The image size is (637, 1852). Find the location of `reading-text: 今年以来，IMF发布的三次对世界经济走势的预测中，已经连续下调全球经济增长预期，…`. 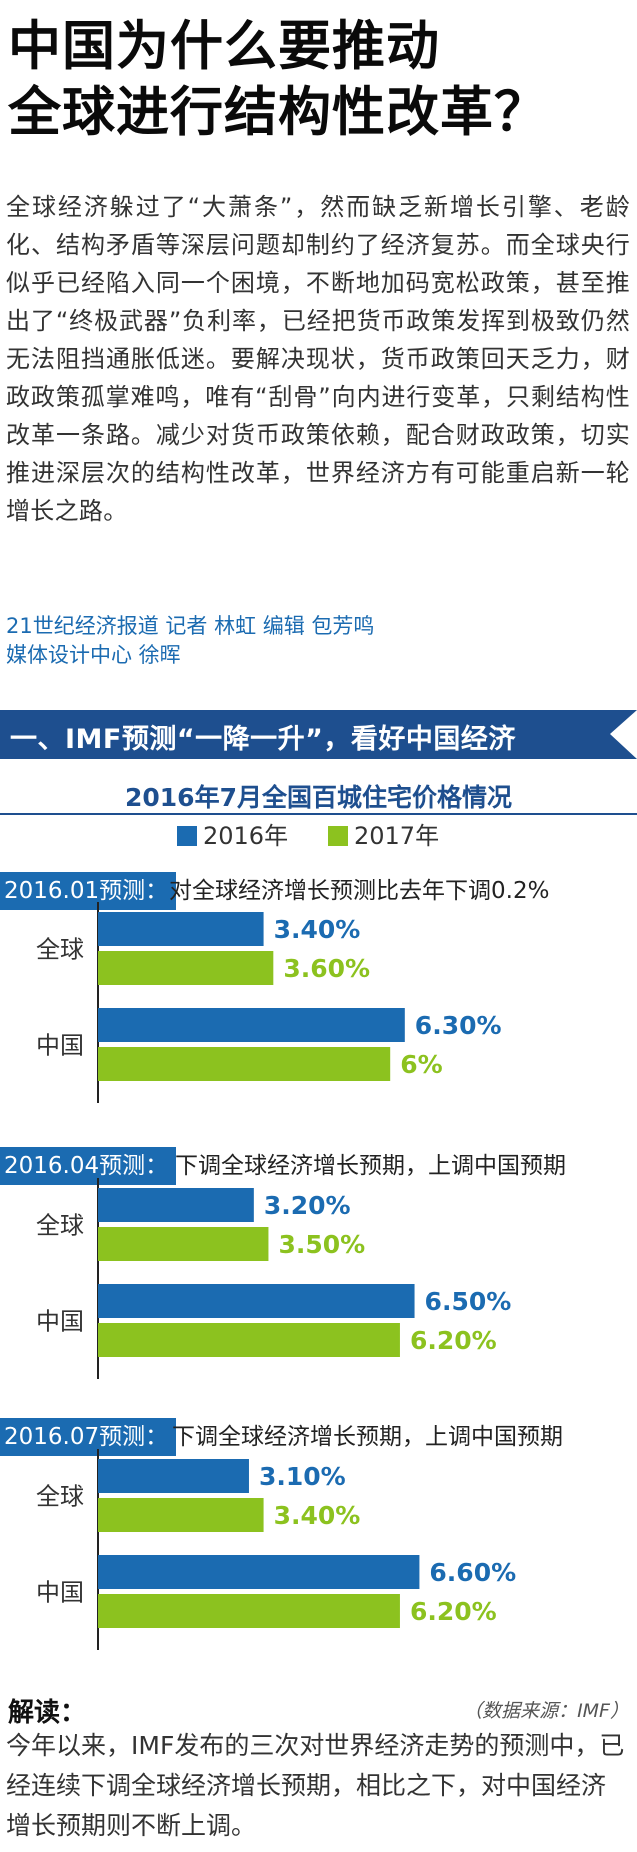

reading-text: 今年以来，IMF发布的三次对世界经济走势的预测中，已经连续下调全球经济增长预期，… is located at coordinates (315, 1785).